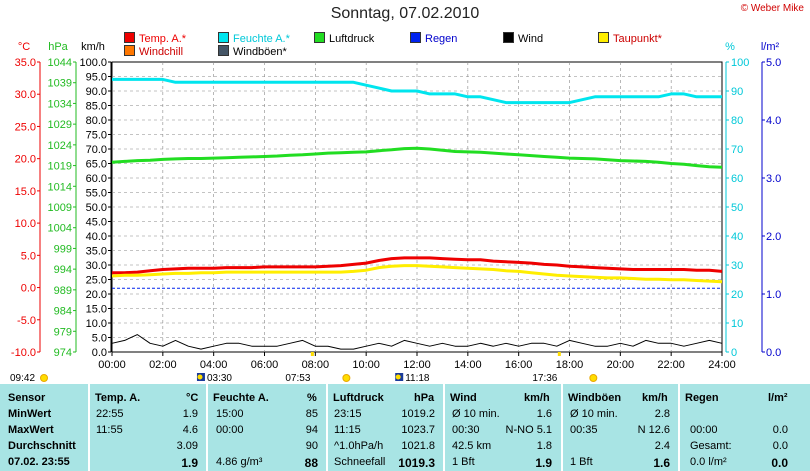 The width and height of the screenshot is (810, 471). I want to click on header-humidity-unit: %, so click(312, 398).